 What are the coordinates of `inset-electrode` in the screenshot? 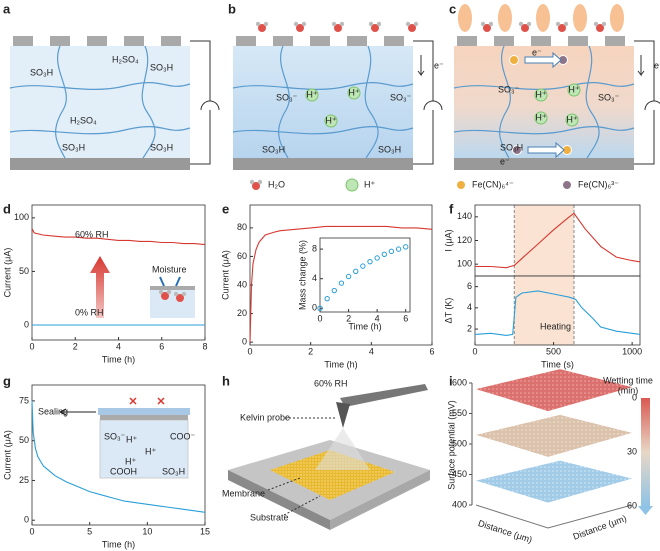 It's located at (144, 417).